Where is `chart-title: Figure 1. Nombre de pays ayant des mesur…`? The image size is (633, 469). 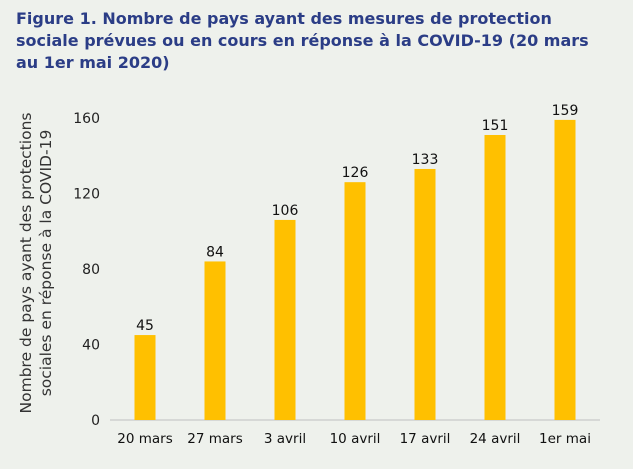
chart-title: Figure 1. Nombre de pays ayant des mesur… is located at coordinates (302, 40).